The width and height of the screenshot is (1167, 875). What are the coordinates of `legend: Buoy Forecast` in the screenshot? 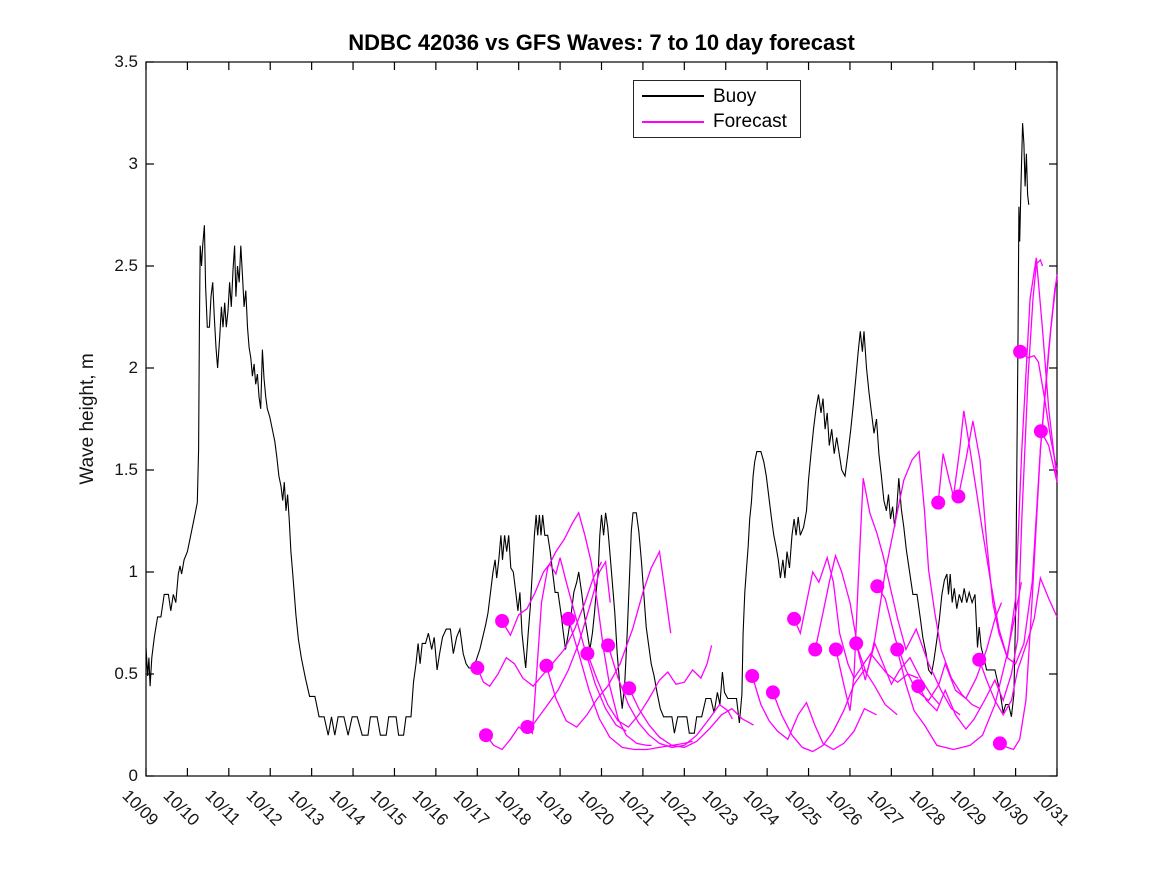 It's located at (717, 109).